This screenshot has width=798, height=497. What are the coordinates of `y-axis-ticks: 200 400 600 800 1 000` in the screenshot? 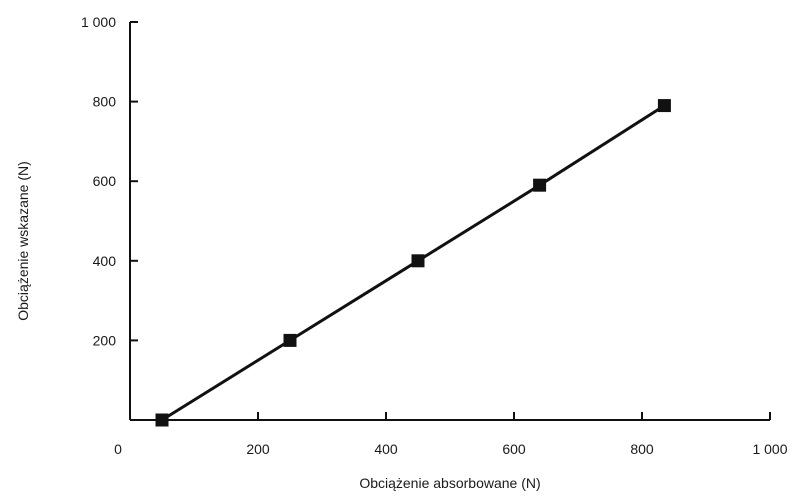 It's located at (109, 181).